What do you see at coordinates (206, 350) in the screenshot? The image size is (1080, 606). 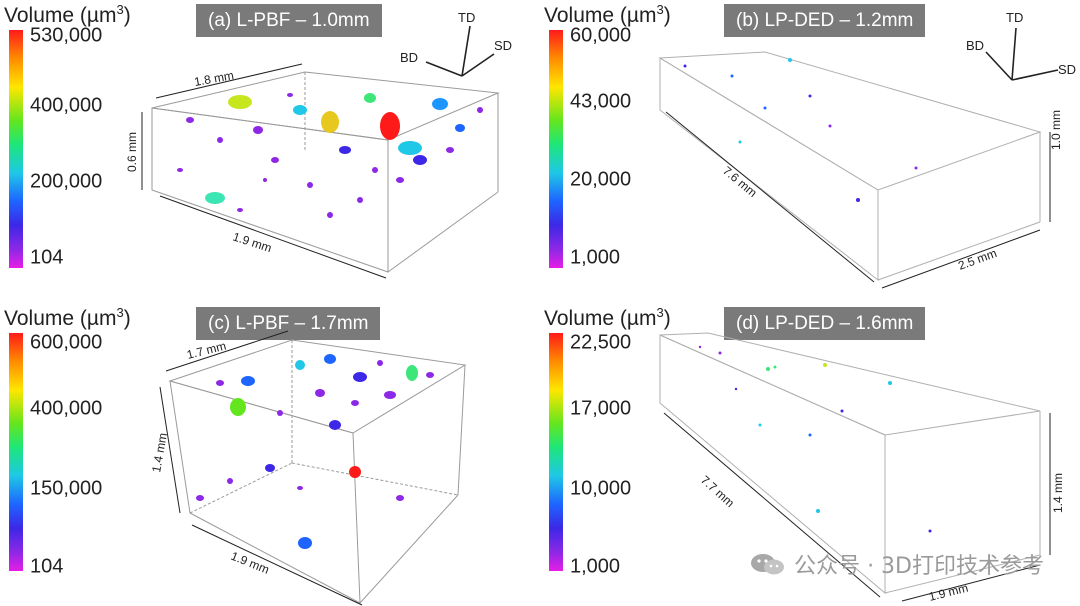 I see `dim-depth: 1.7 mm` at bounding box center [206, 350].